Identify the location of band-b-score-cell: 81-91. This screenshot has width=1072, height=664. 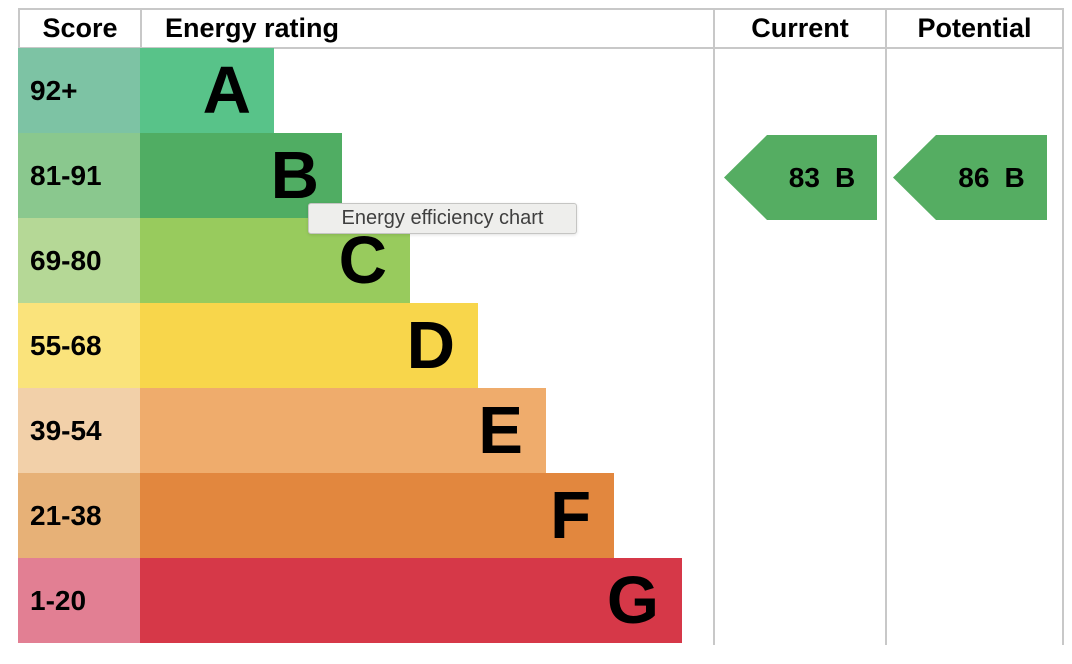
(79, 175).